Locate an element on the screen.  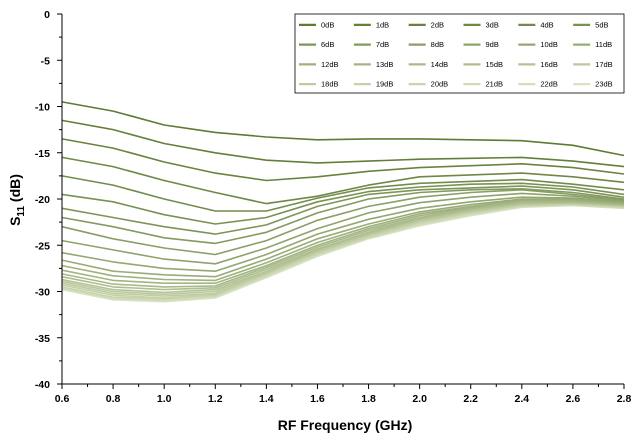
series-line-8dB is located at coordinates (343, 222).